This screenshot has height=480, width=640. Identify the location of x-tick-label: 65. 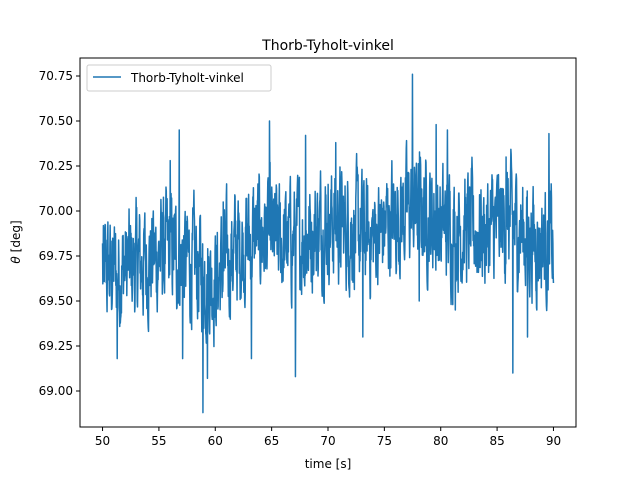
(271, 441).